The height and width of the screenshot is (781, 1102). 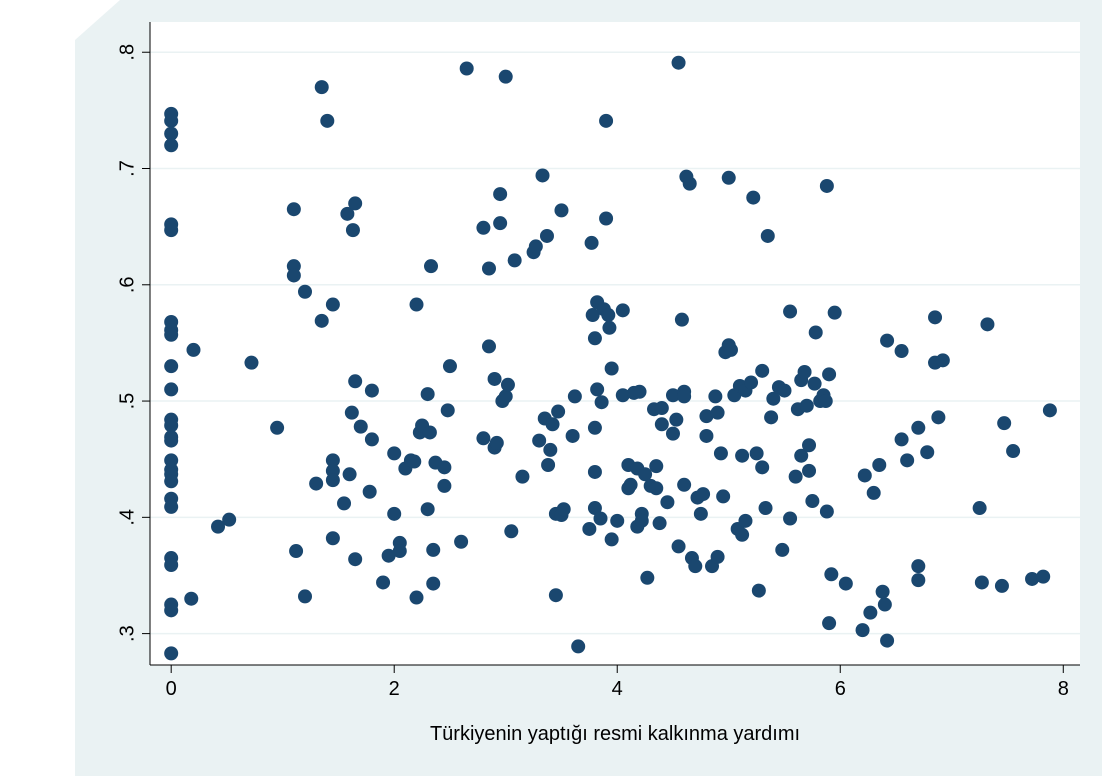 I want to click on corner, so click(x=97, y=20).